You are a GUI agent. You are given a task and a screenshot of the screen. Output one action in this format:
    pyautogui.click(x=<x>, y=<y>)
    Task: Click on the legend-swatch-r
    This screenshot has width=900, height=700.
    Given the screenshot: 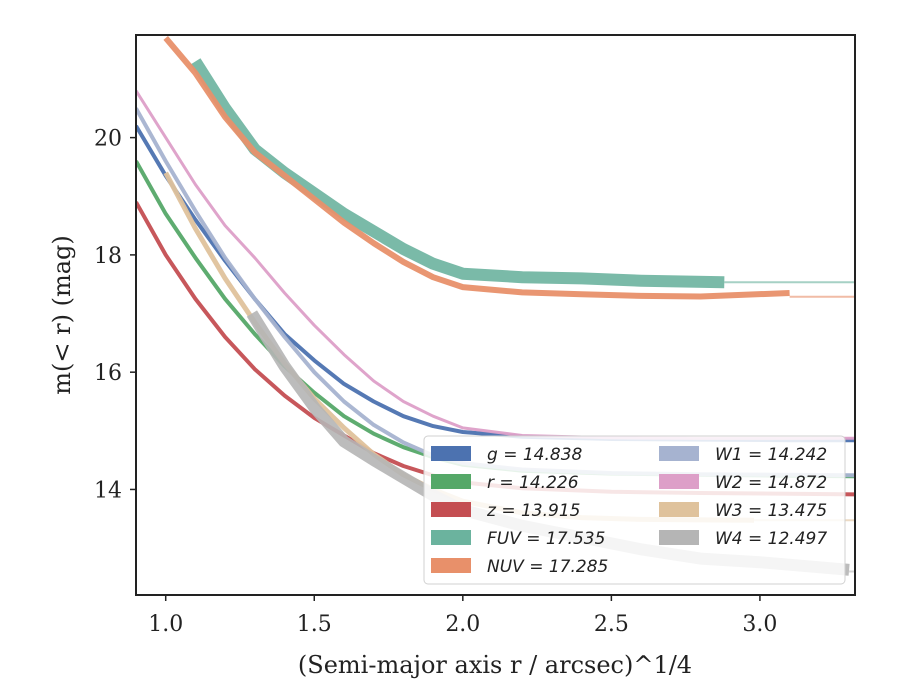 What is the action you would take?
    pyautogui.click(x=451, y=481)
    